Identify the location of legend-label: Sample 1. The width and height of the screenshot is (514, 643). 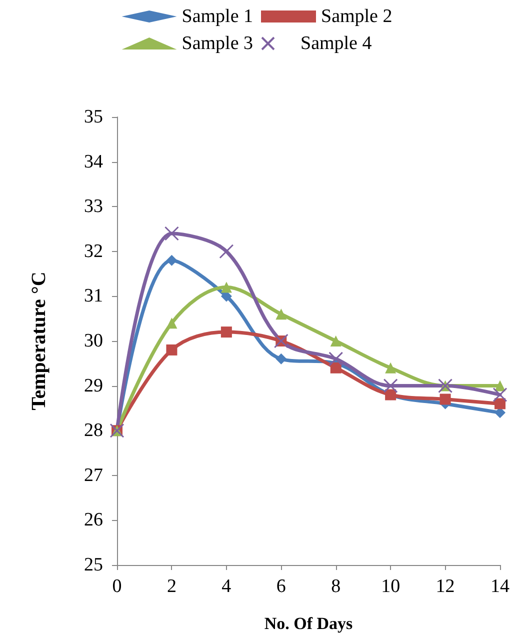
(218, 16).